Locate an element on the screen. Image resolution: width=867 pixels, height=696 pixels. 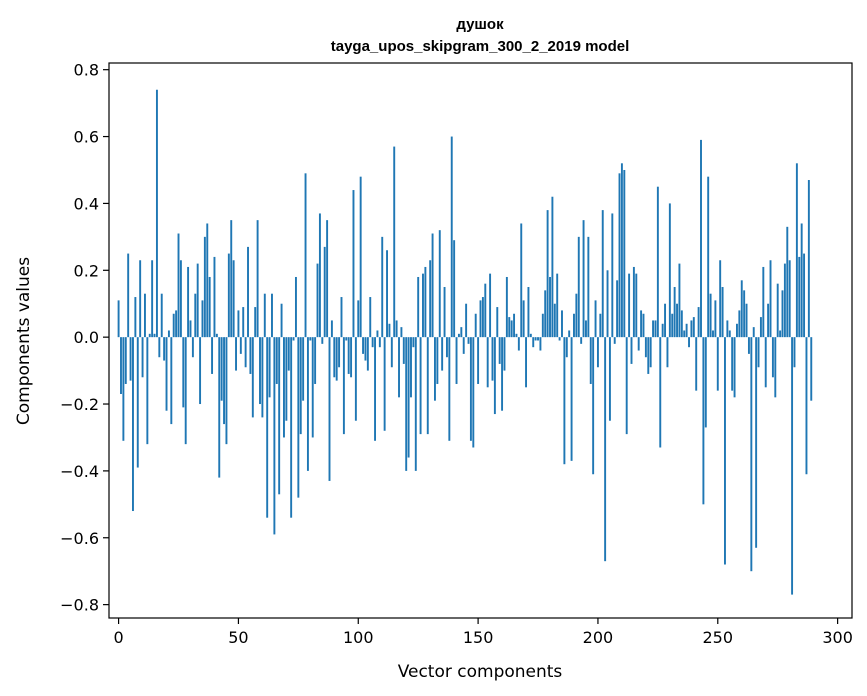
x-tick-label: 0 is located at coordinates (118, 637).